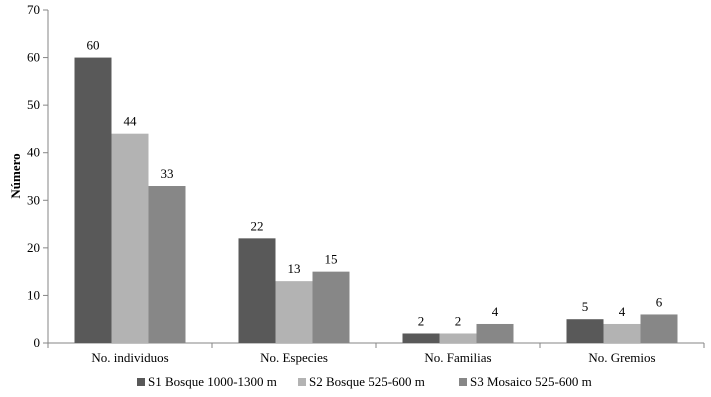  What do you see at coordinates (585, 306) in the screenshot?
I see `data-label: 5` at bounding box center [585, 306].